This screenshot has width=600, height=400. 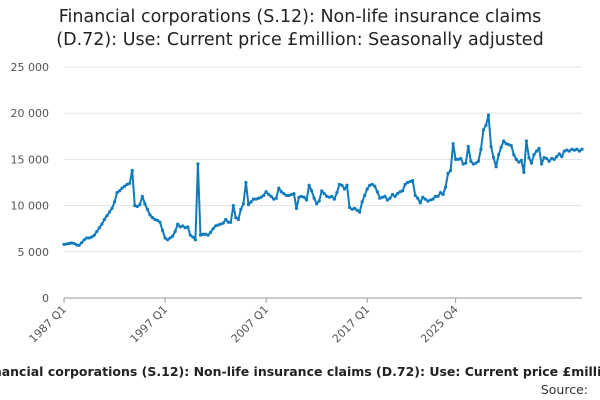 I want to click on source-label: Source:, so click(x=564, y=389).